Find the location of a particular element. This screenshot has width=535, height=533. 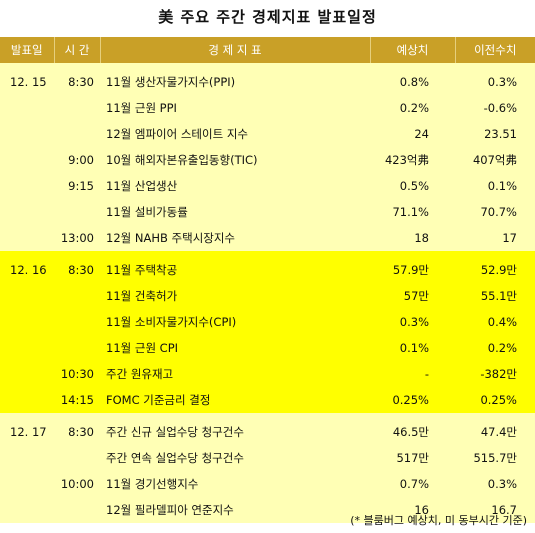

previous-cell: 0.25% is located at coordinates (495, 401).